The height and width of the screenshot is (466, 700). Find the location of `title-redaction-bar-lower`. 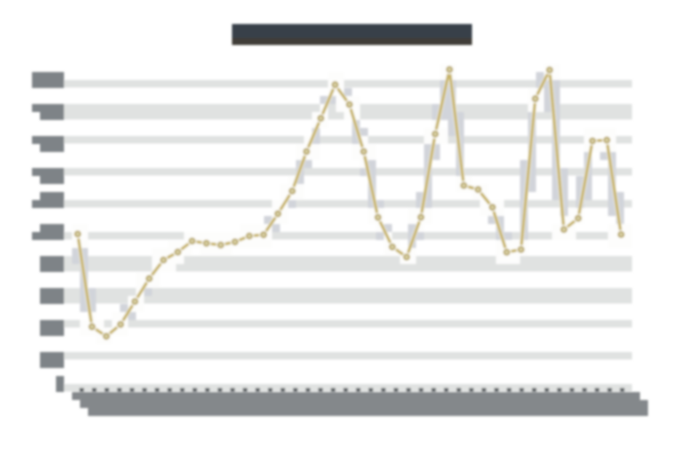

title-redaction-bar-lower is located at coordinates (352, 41).